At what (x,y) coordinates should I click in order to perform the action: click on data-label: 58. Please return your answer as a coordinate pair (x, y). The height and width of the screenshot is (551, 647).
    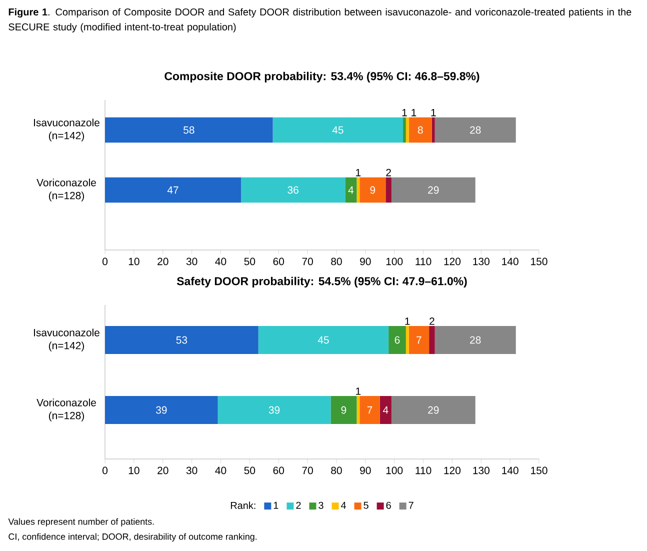
    Looking at the image, I should click on (189, 130).